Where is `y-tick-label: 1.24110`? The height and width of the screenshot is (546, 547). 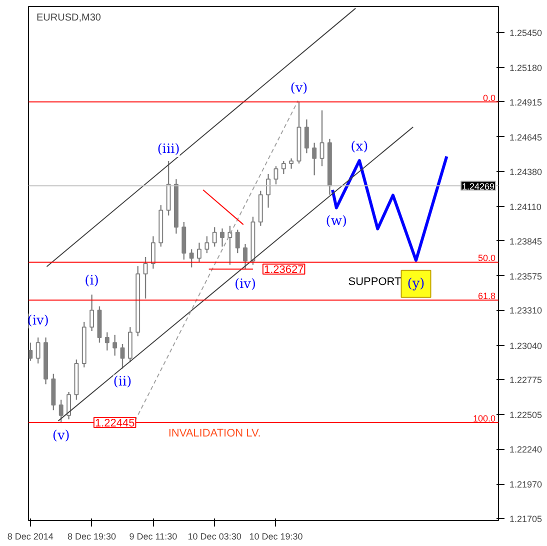 y-tick-label: 1.24110 is located at coordinates (526, 207).